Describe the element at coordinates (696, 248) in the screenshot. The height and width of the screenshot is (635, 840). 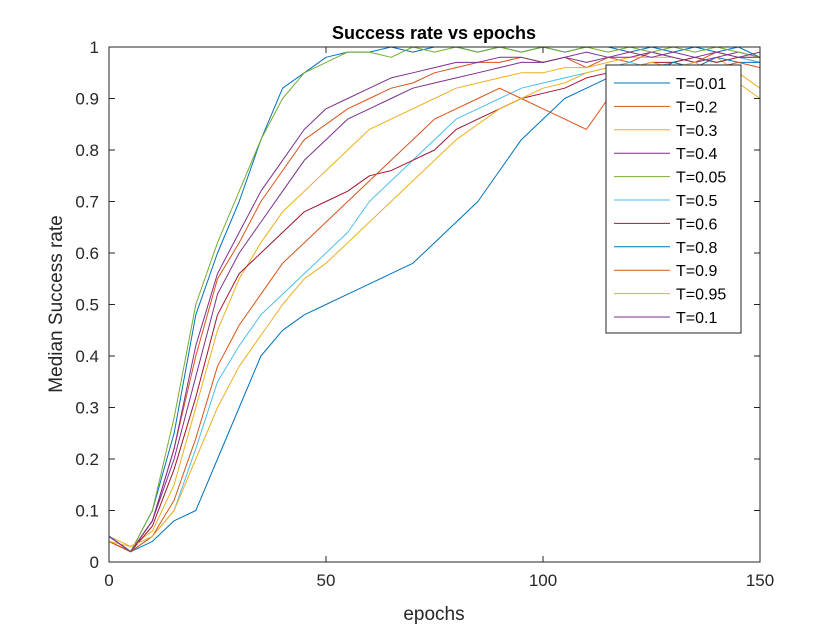
I see `legend-label: T=0.8` at that location.